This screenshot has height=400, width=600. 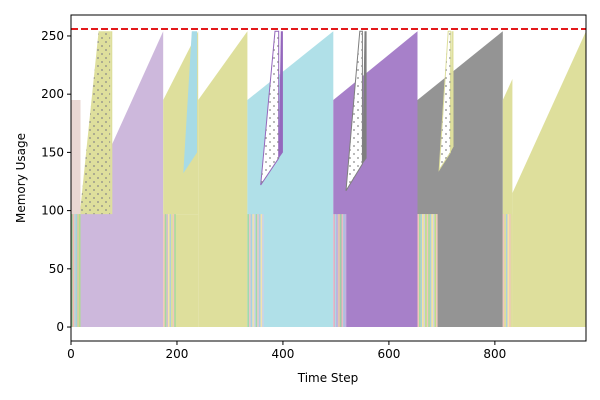 I want to click on y-tick-label-0: 0, so click(x=60, y=327).